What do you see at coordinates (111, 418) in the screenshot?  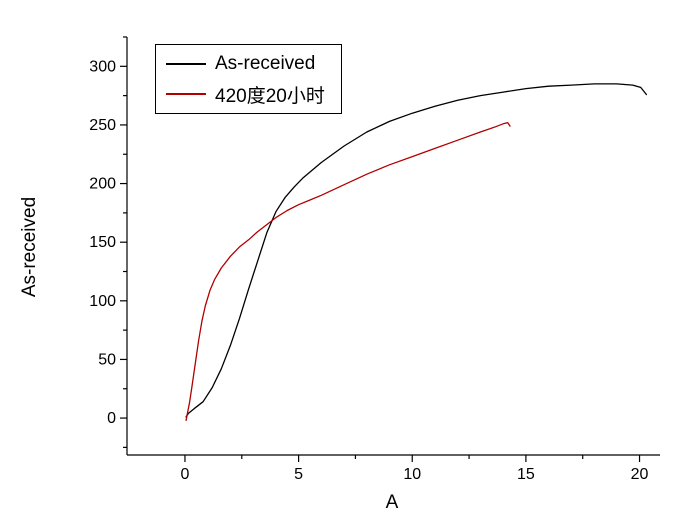 I see `y-tick-label: 0` at bounding box center [111, 418].